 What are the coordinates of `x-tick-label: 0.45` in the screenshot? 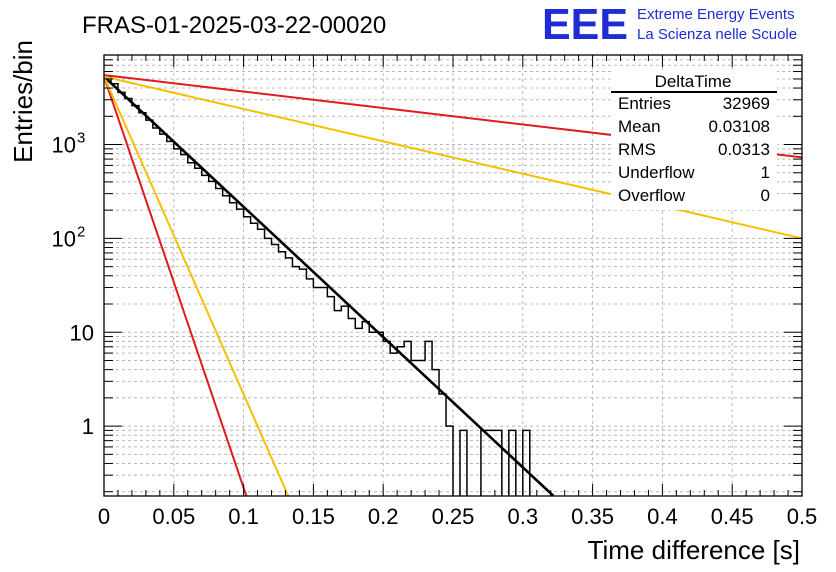 It's located at (732, 516).